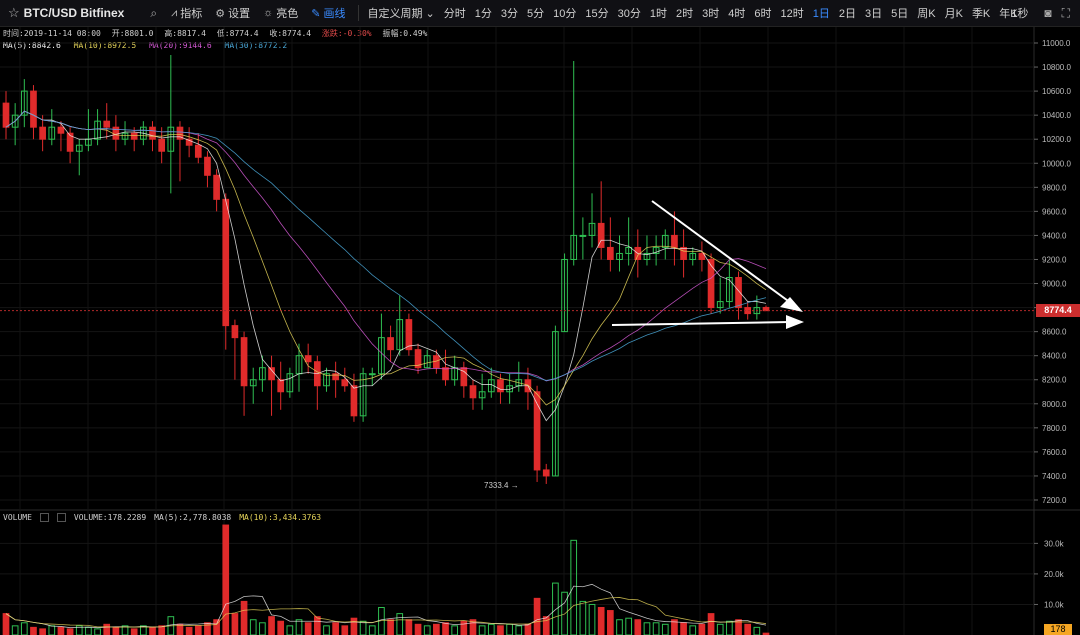 The height and width of the screenshot is (635, 1080). Describe the element at coordinates (821, 14) in the screenshot. I see `period-tab-13: 1日` at that location.